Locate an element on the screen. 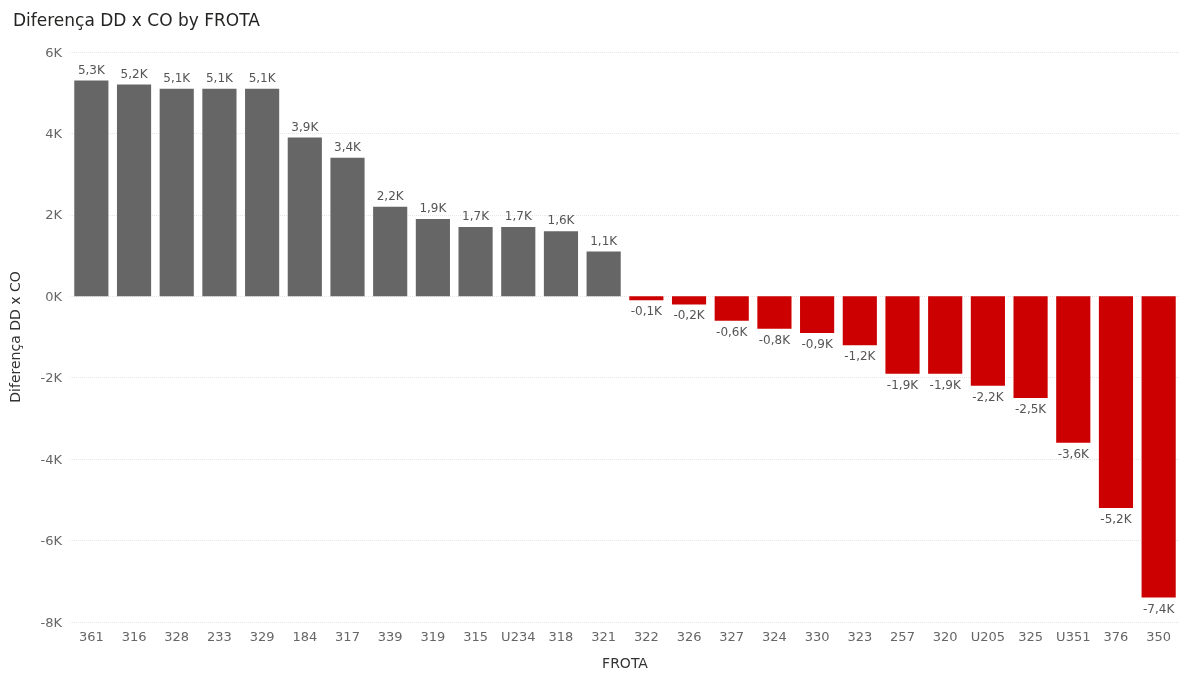 The height and width of the screenshot is (675, 1192). data-label: -7,4K is located at coordinates (1159, 608).